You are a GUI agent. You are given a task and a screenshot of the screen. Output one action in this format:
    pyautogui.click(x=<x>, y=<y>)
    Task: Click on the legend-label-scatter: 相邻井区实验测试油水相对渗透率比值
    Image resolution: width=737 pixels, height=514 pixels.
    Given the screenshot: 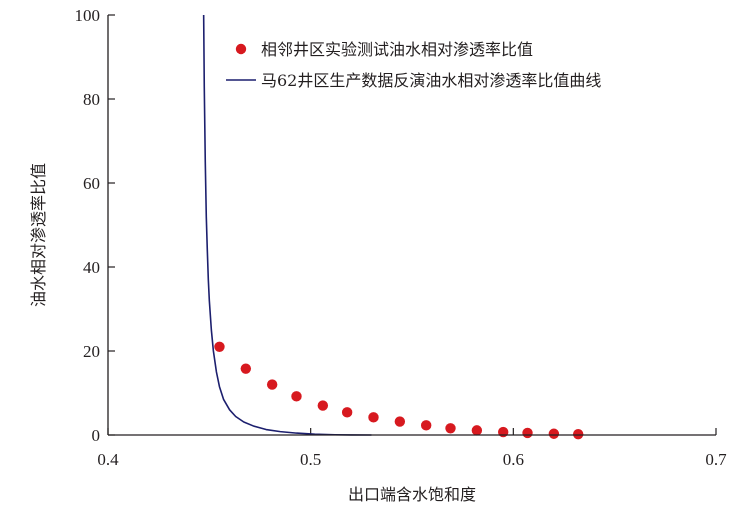 What is the action you would take?
    pyautogui.click(x=397, y=49)
    